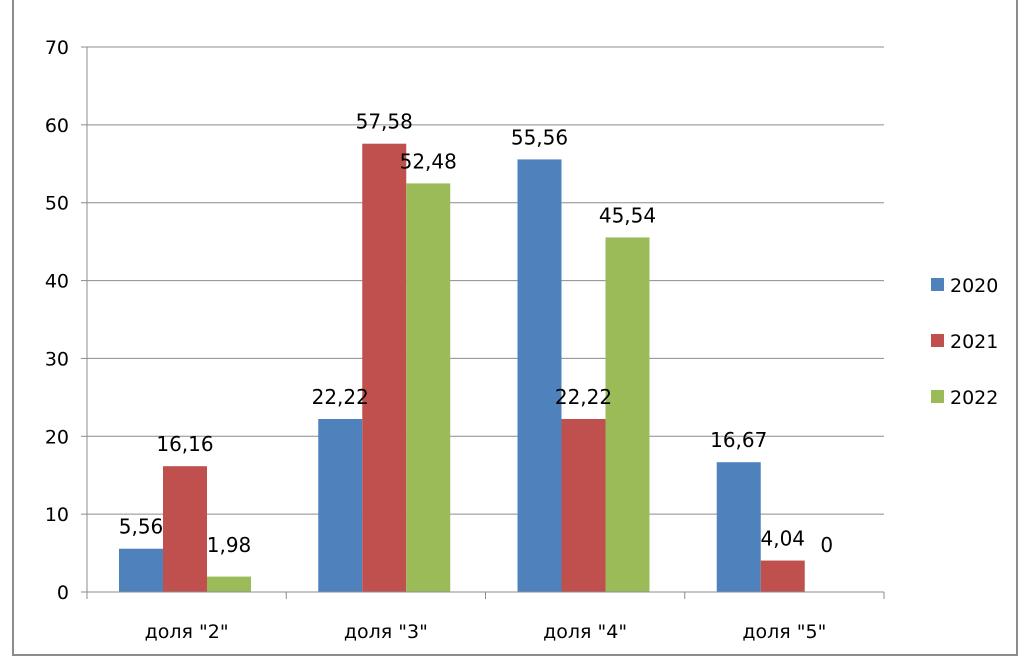 The width and height of the screenshot is (1024, 660). Describe the element at coordinates (428, 161) in the screenshot. I see `data-label: 52,48` at that location.